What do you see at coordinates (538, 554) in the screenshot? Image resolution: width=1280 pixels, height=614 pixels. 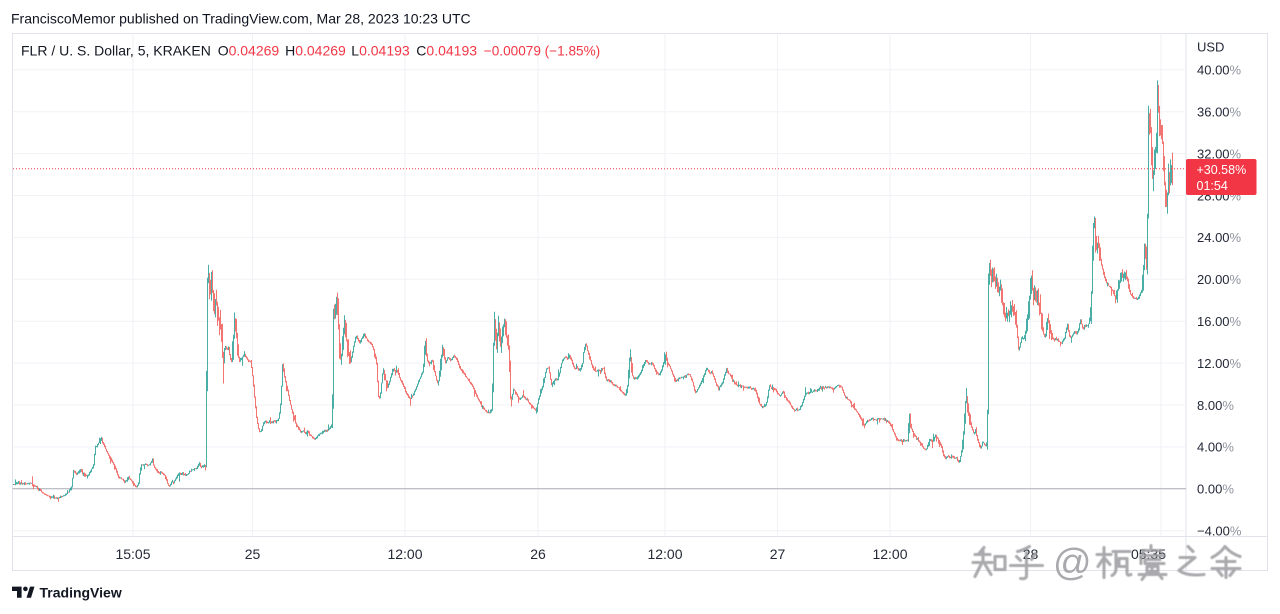 I see `svg-text: 26` at bounding box center [538, 554].